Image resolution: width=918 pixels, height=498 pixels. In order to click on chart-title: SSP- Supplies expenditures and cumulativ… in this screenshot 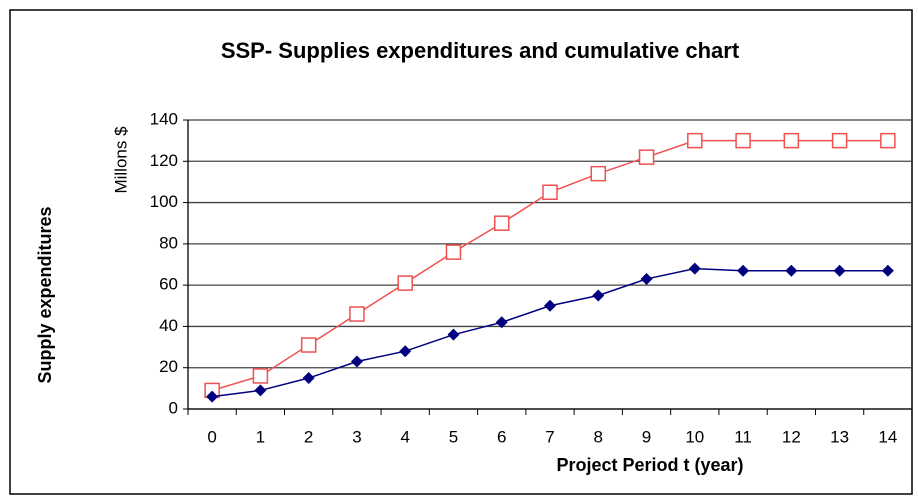, I will do `click(480, 50)`.